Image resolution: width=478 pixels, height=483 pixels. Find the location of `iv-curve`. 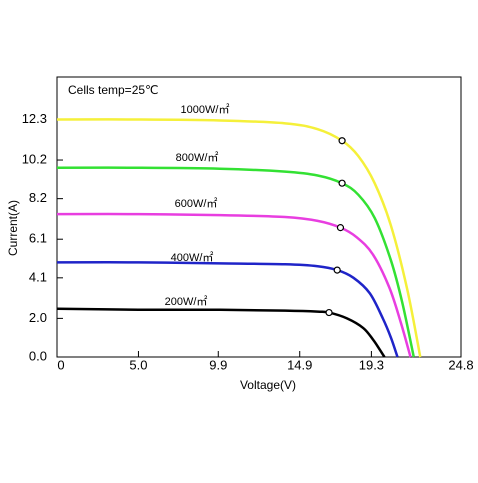

iv-curve is located at coordinates (221, 332).